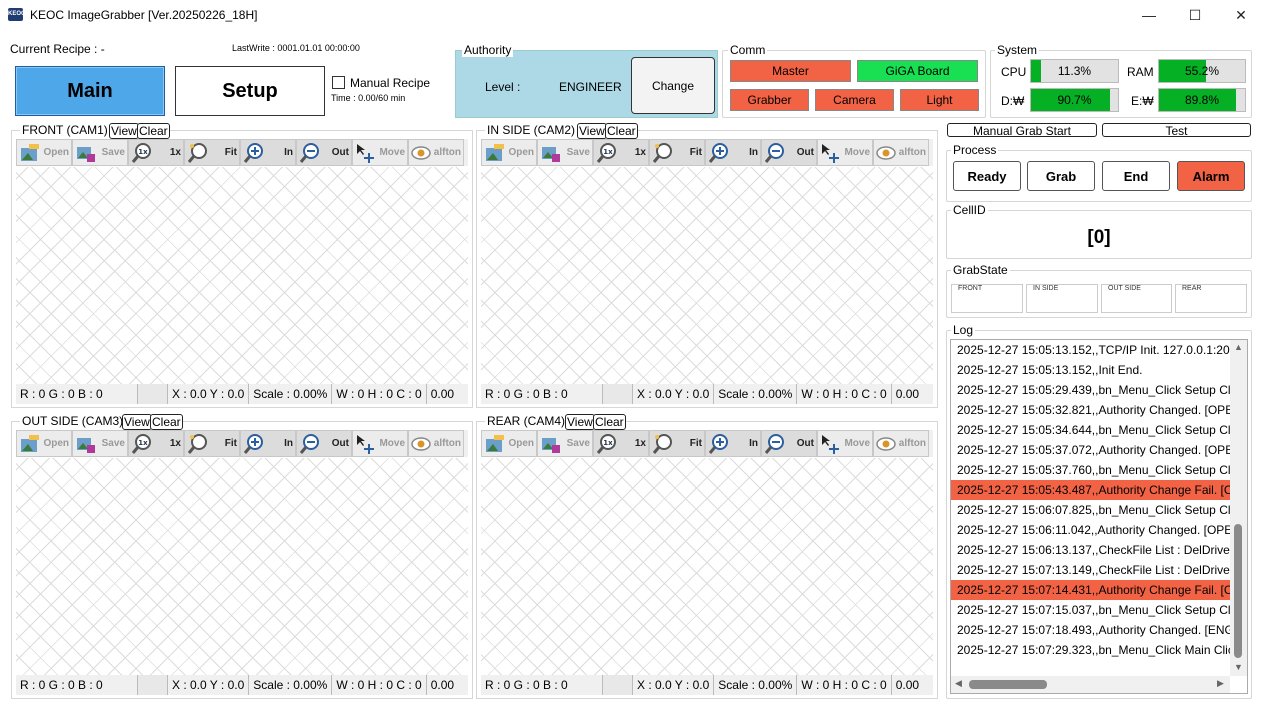  I want to click on svg-text: 1x, so click(143, 152).